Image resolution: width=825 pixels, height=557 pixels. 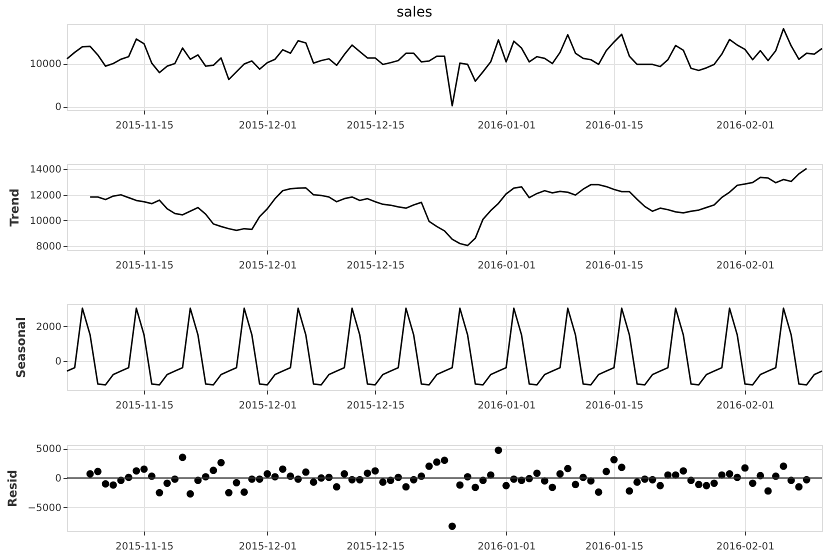 What do you see at coordinates (15, 207) in the screenshot?
I see `y-axis-title: Trend` at bounding box center [15, 207].